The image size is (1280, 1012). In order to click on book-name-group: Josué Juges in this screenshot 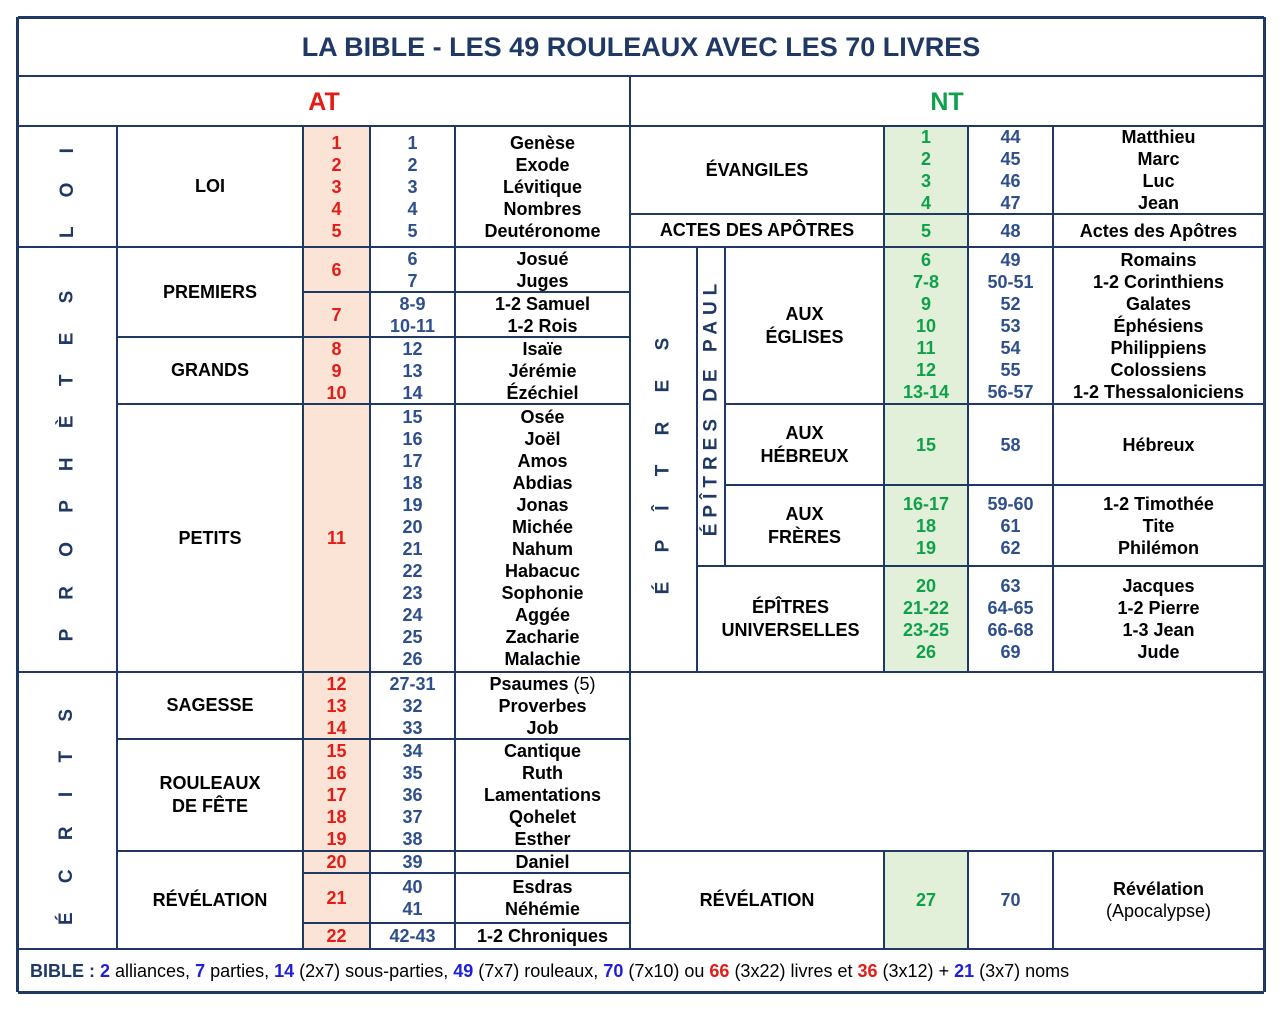, I will do `click(542, 270)`.